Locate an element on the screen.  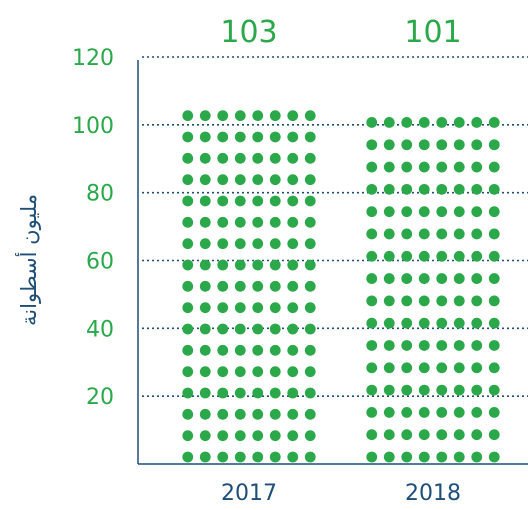
y-axis-title: مليون أسطوانة is located at coordinates (28, 260).